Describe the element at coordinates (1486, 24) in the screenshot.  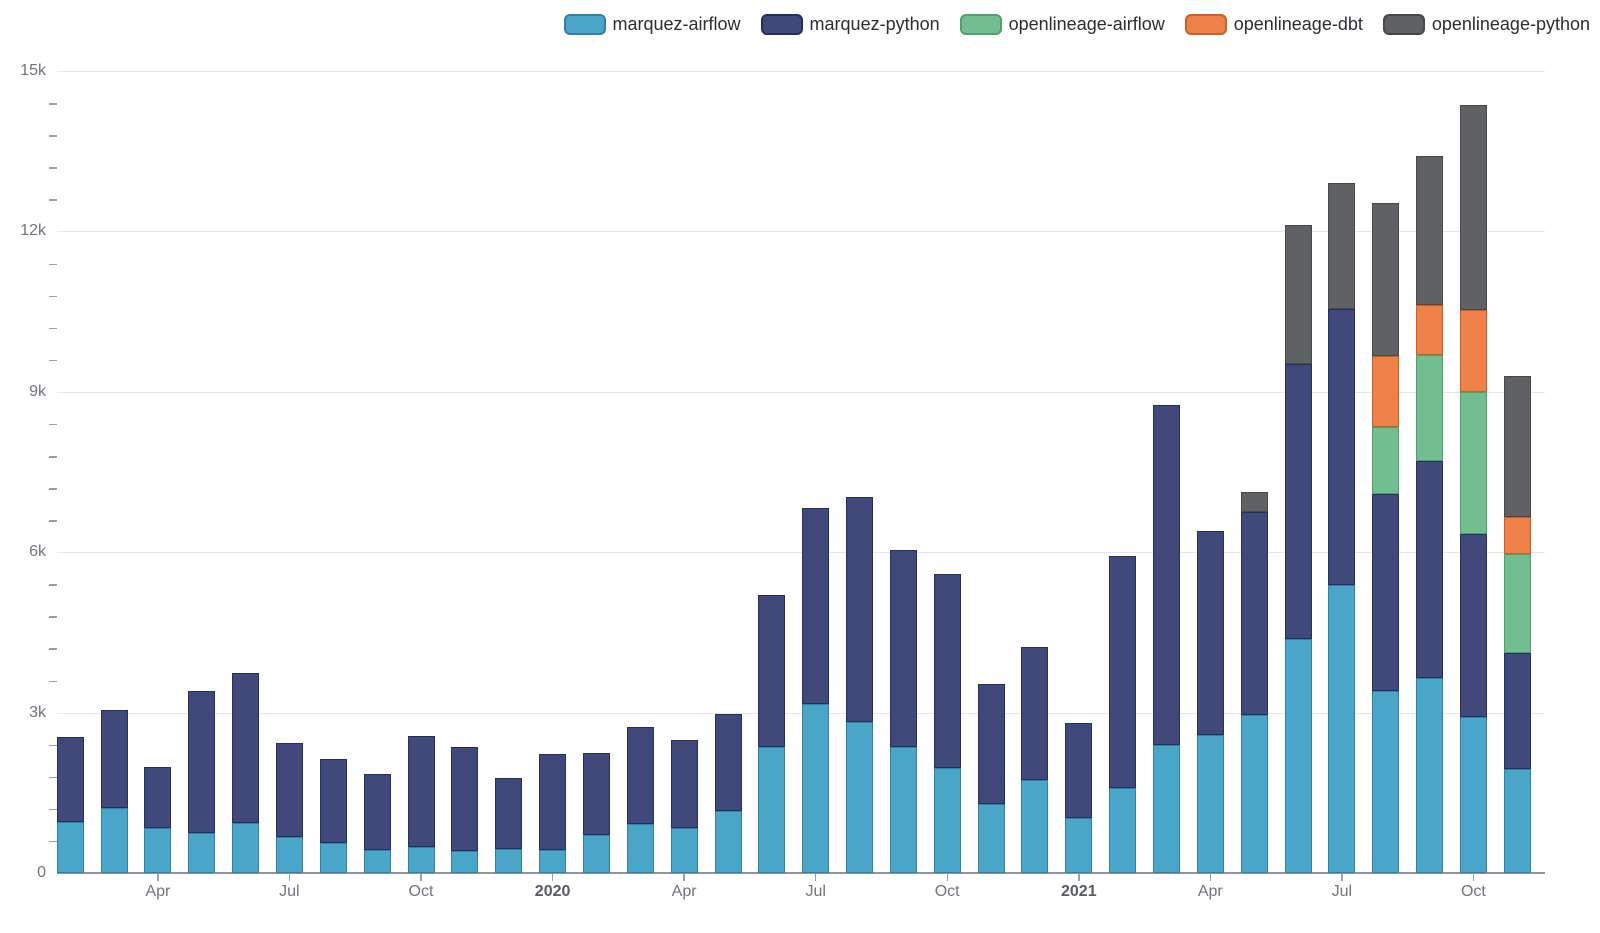
I see `legend-item-openlineage-python: openlineage-python` at that location.